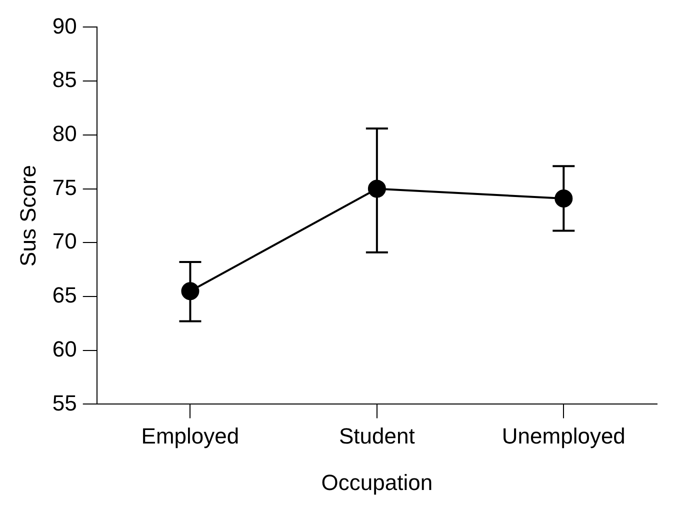 Image resolution: width=675 pixels, height=513 pixels. Describe the element at coordinates (64, 403) in the screenshot. I see `y-tick-label: 55` at that location.